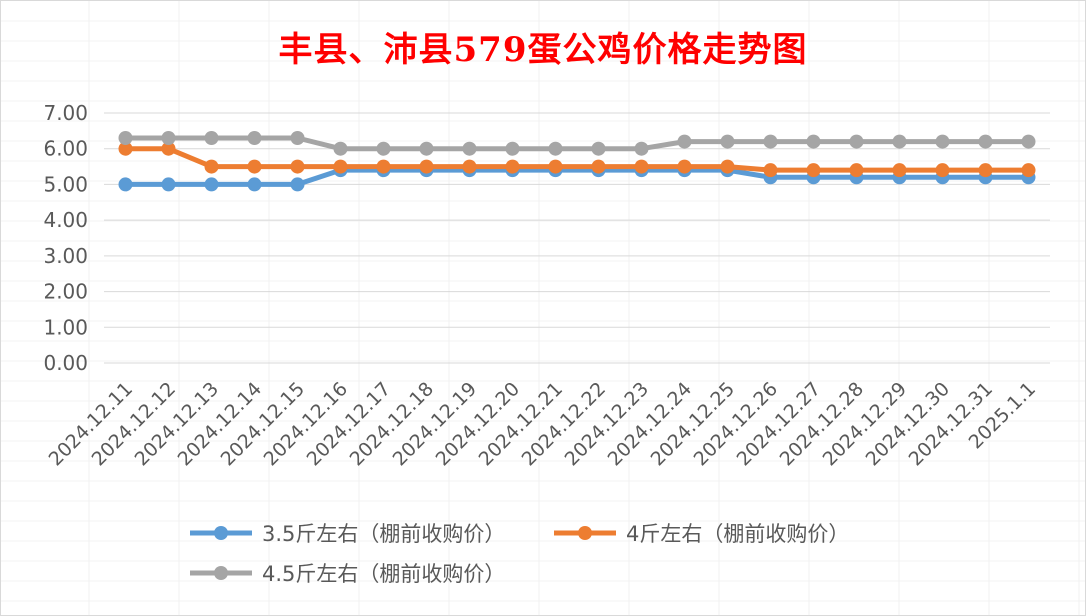 This screenshot has height=616, width=1086. What do you see at coordinates (65, 292) in the screenshot?
I see `y-tick-label: 2.00` at bounding box center [65, 292].